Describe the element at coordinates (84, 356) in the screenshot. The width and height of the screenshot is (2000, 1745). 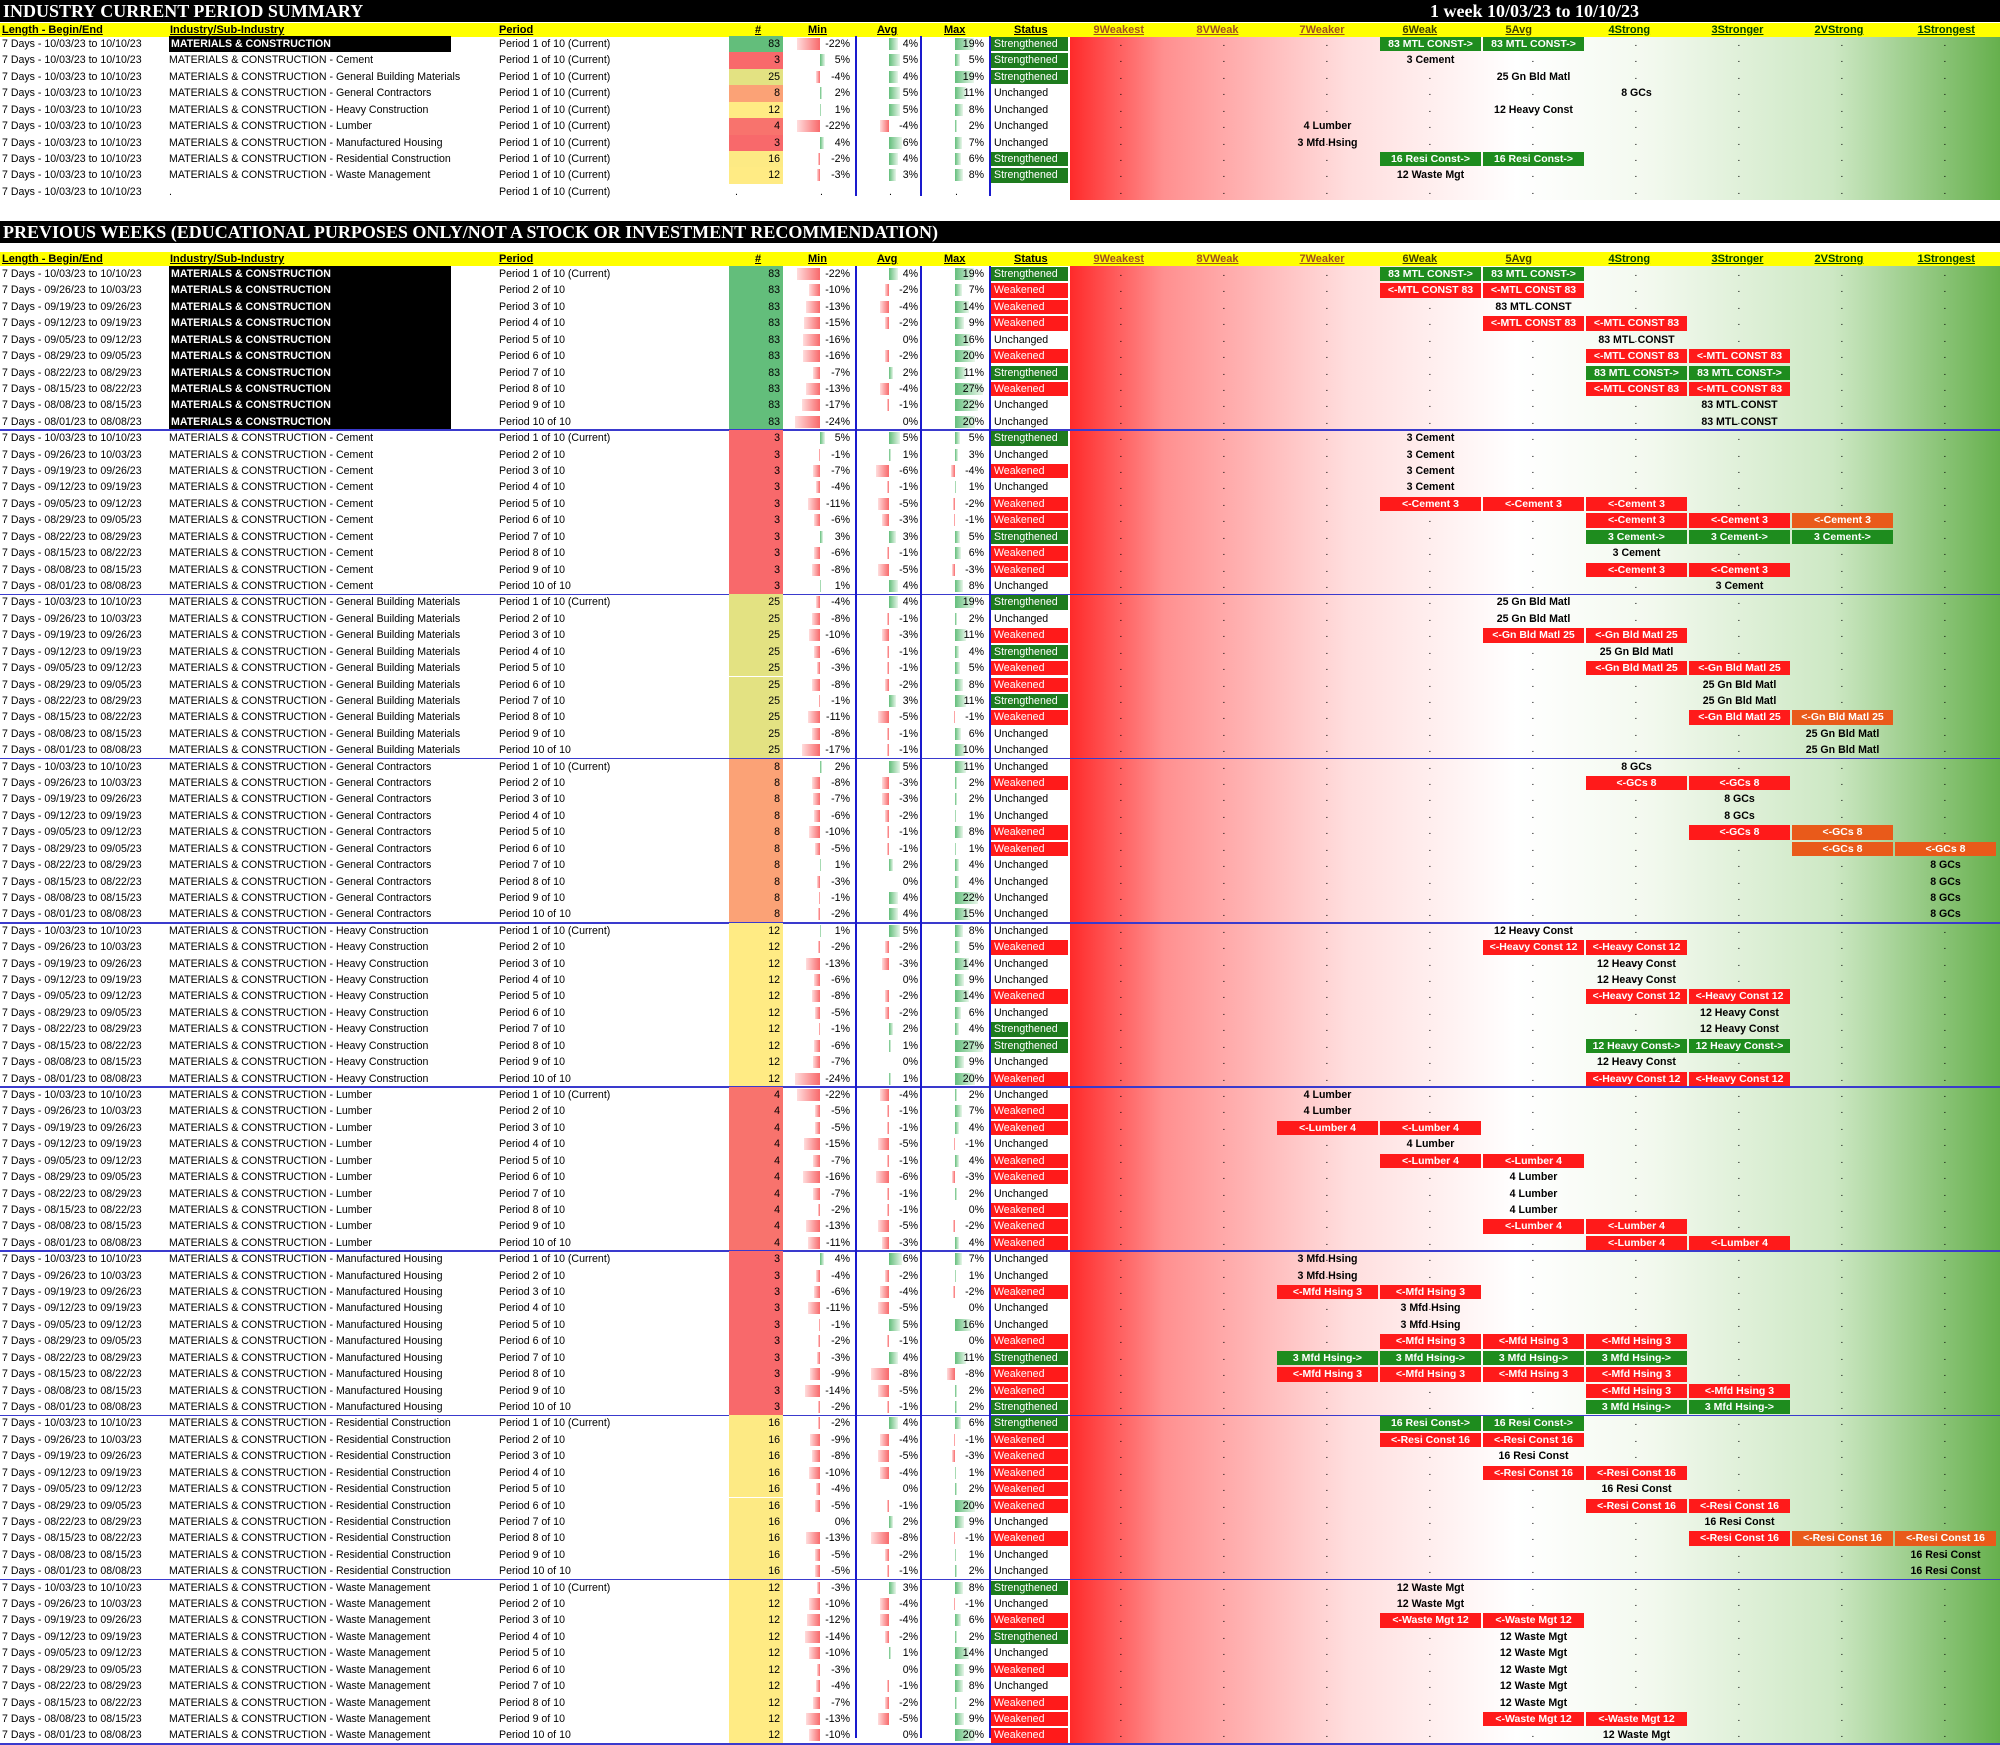
I see `cell-length: 7 Days - 08/29/23 to 09/05/23` at that location.